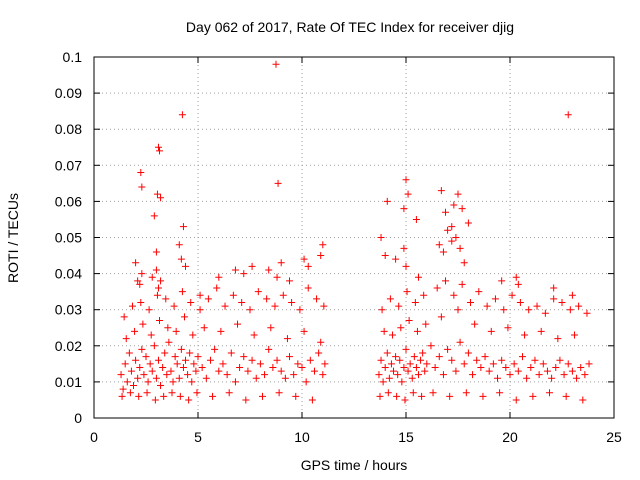  Describe the element at coordinates (68, 165) in the screenshot. I see `y-tick-label: 0.07` at that location.